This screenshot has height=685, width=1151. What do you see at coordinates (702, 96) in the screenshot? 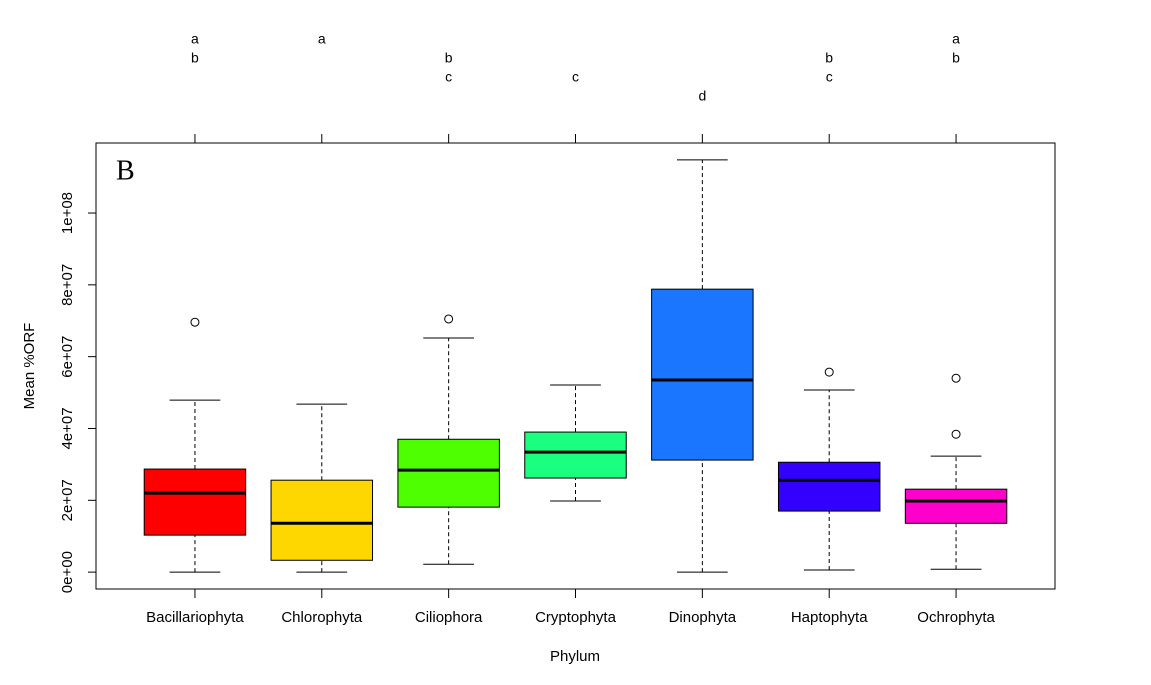
I see `group-letter: d` at bounding box center [702, 96].